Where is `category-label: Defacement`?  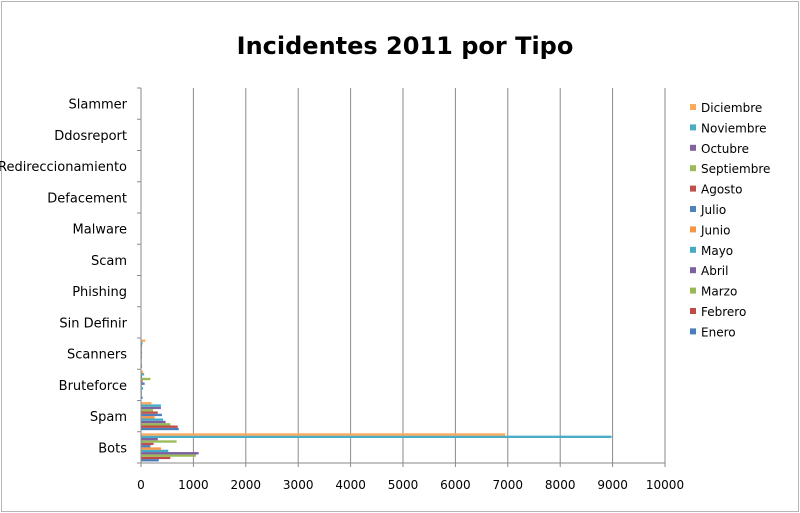 category-label: Defacement is located at coordinates (87, 198).